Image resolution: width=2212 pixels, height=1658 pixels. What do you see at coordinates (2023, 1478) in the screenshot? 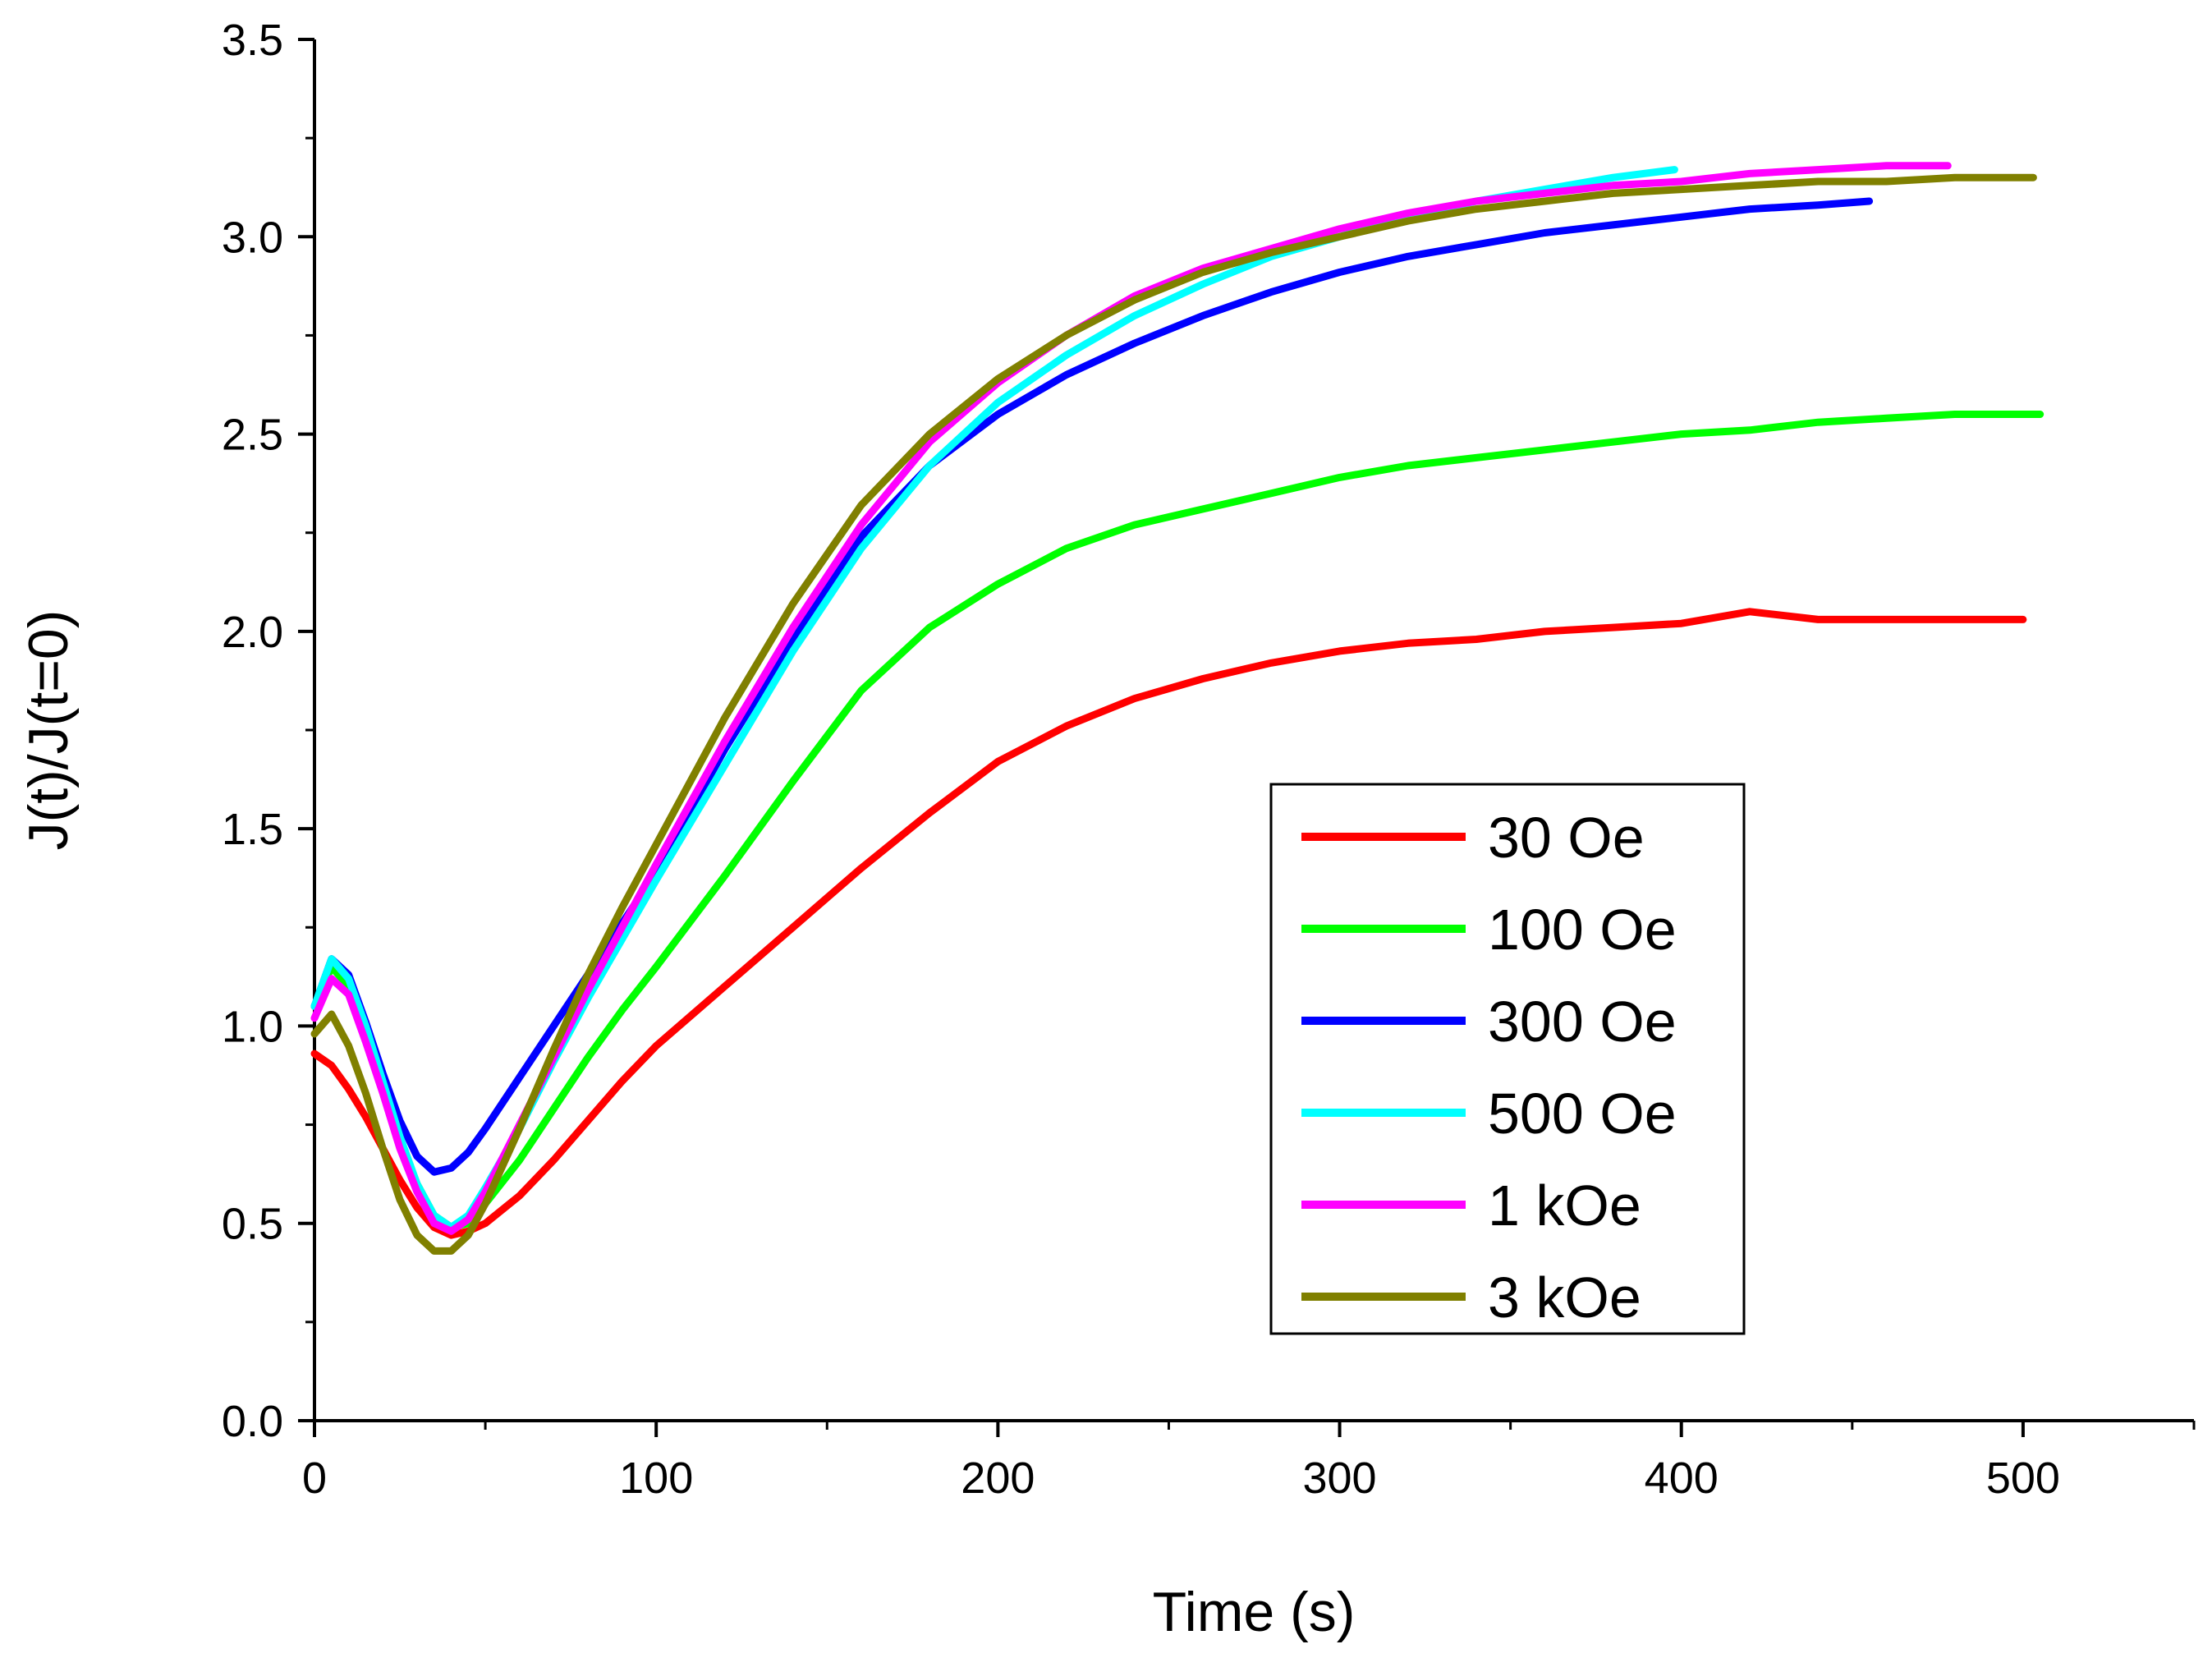
I see `x-tick-label: 500` at bounding box center [2023, 1478].